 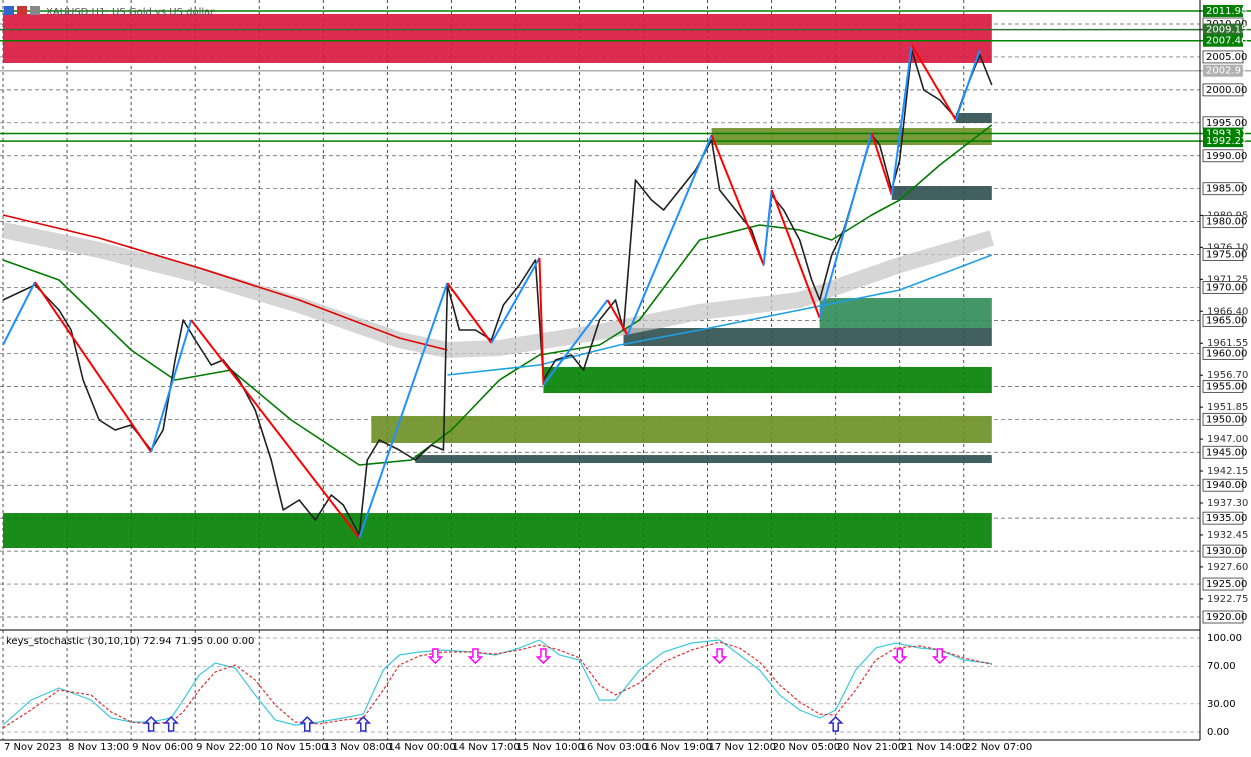 What do you see at coordinates (162, 747) in the screenshot?
I see `x-tick-label: 9 Nov 06:00` at bounding box center [162, 747].